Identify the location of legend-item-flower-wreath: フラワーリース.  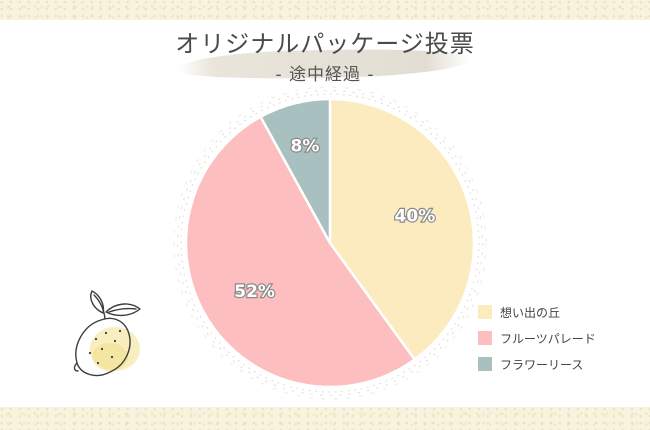
(537, 364).